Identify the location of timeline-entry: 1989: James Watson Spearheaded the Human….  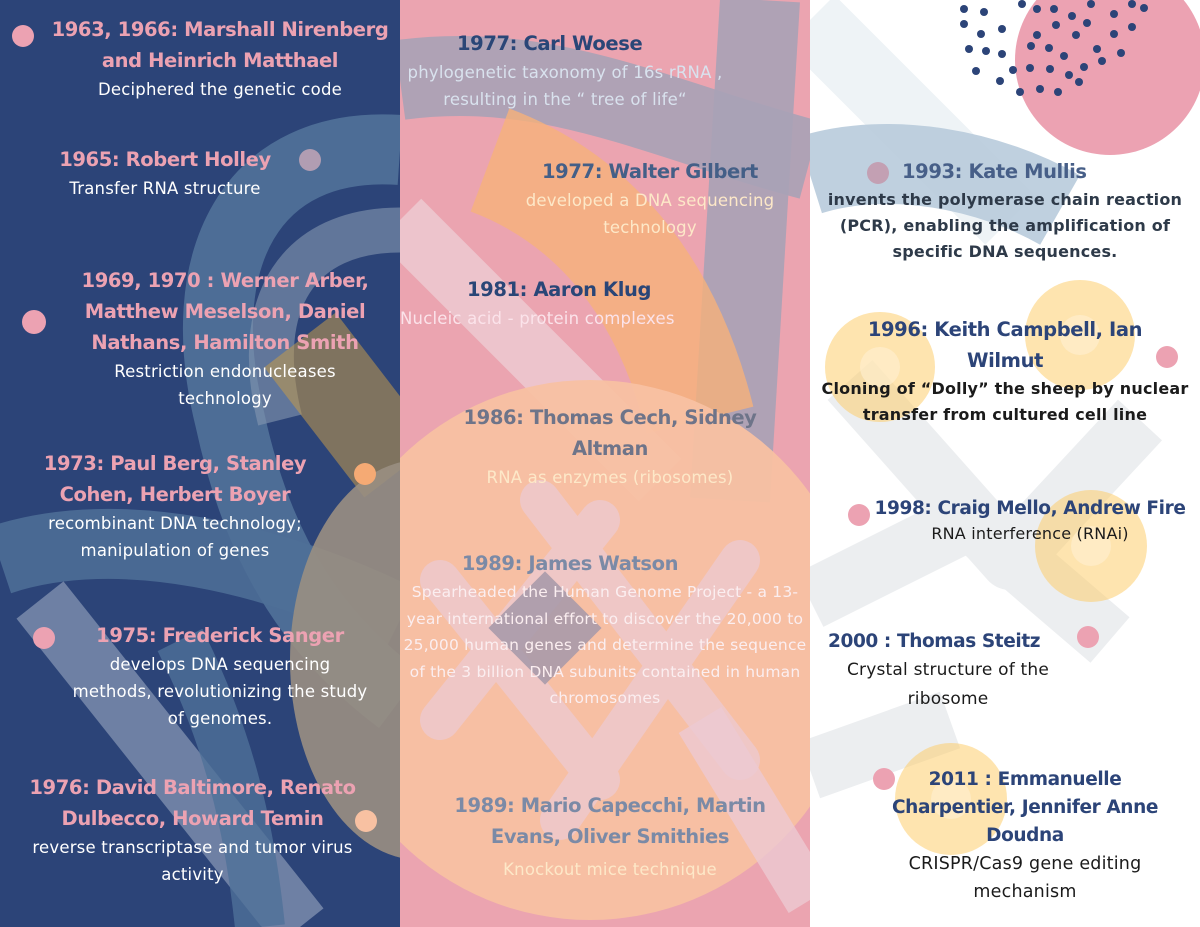
(605, 630).